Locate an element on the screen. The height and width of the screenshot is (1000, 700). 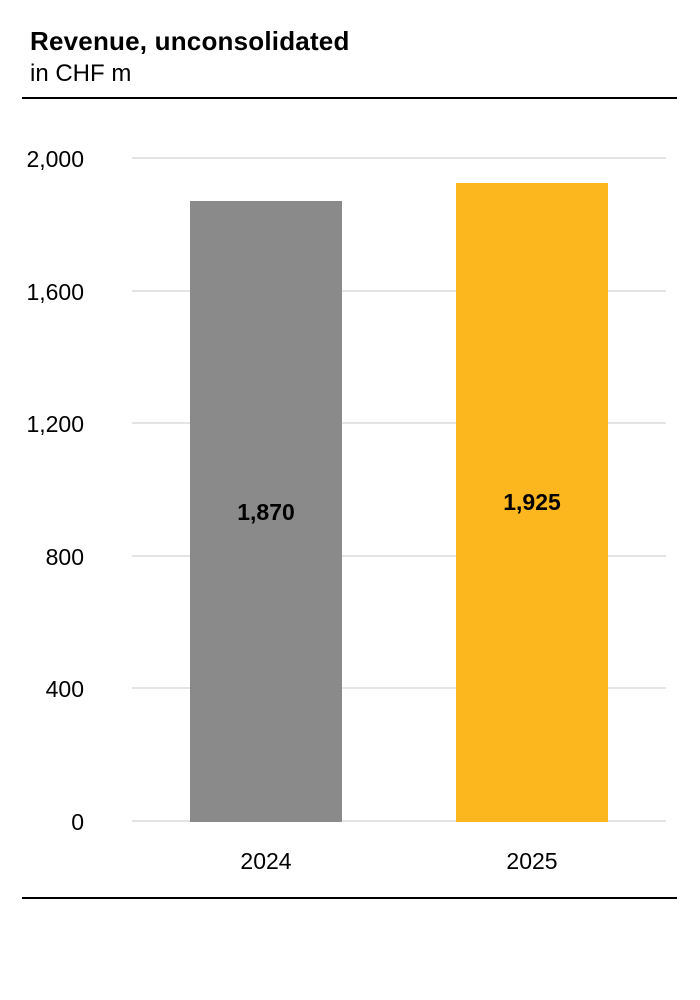
bar-value-label-2024: 1,870 is located at coordinates (266, 511).